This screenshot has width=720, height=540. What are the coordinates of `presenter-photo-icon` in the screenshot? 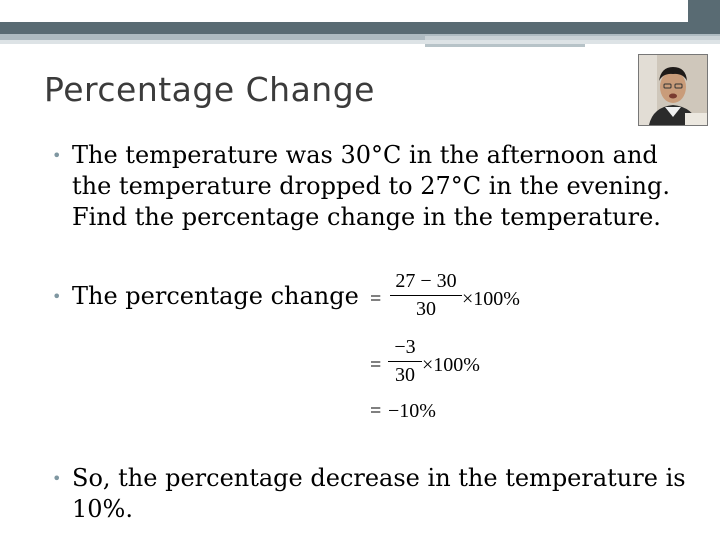 It's located at (673, 90).